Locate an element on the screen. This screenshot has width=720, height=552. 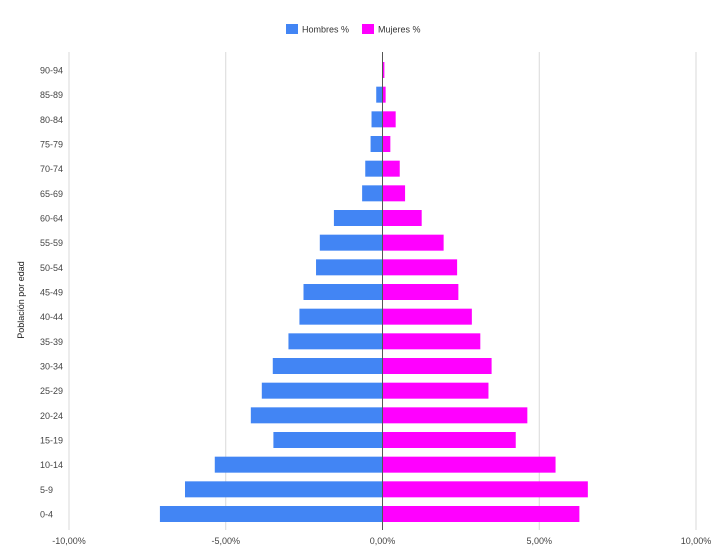
x-tick-label-4: 10,00% is located at coordinates (696, 541).